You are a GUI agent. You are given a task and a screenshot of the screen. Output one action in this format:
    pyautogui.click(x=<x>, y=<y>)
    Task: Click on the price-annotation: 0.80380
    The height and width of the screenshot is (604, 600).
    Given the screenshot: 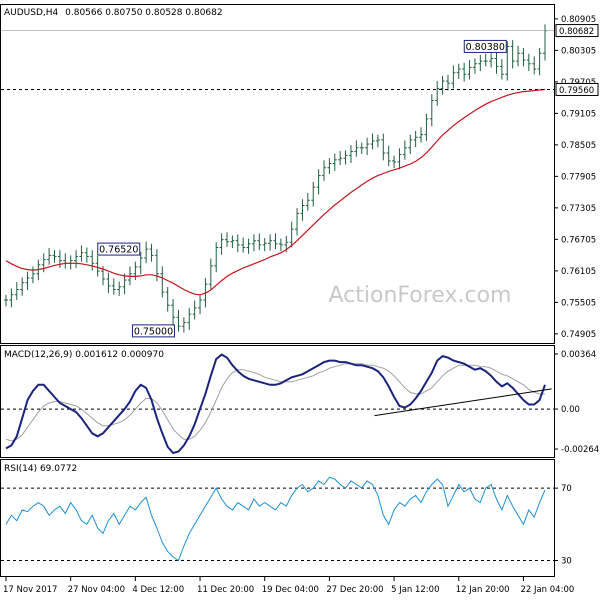 What is the action you would take?
    pyautogui.click(x=485, y=46)
    